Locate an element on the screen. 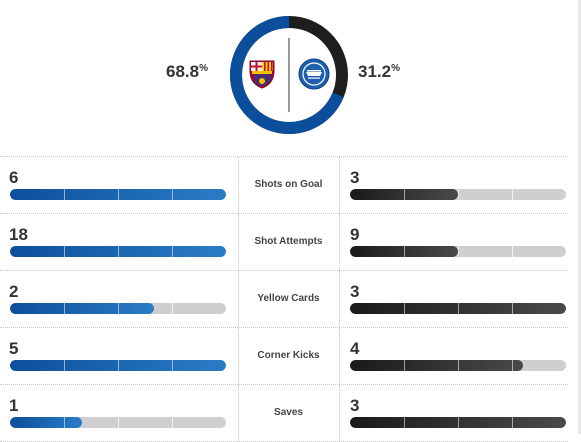 The width and height of the screenshot is (581, 442). away-stat-value: 9 is located at coordinates (355, 234).